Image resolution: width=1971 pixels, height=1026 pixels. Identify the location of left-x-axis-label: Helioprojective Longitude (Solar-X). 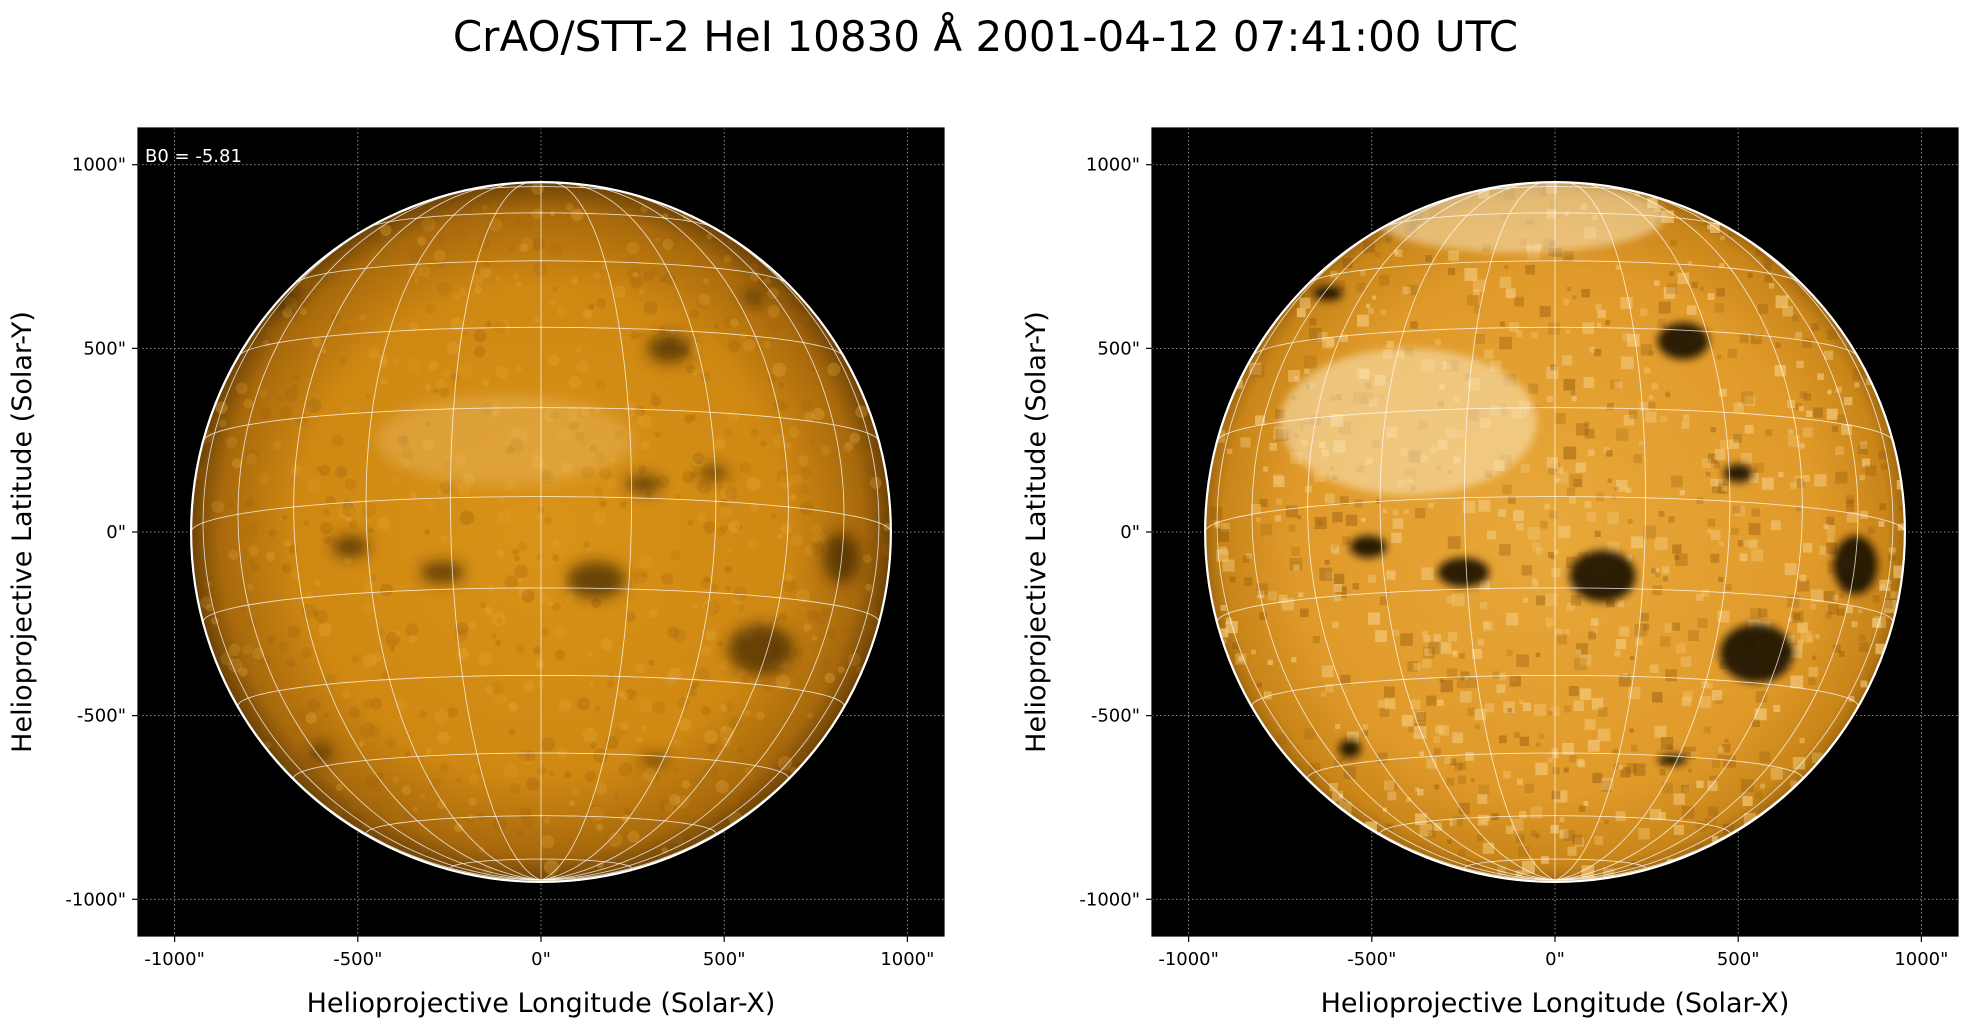
(541, 1003).